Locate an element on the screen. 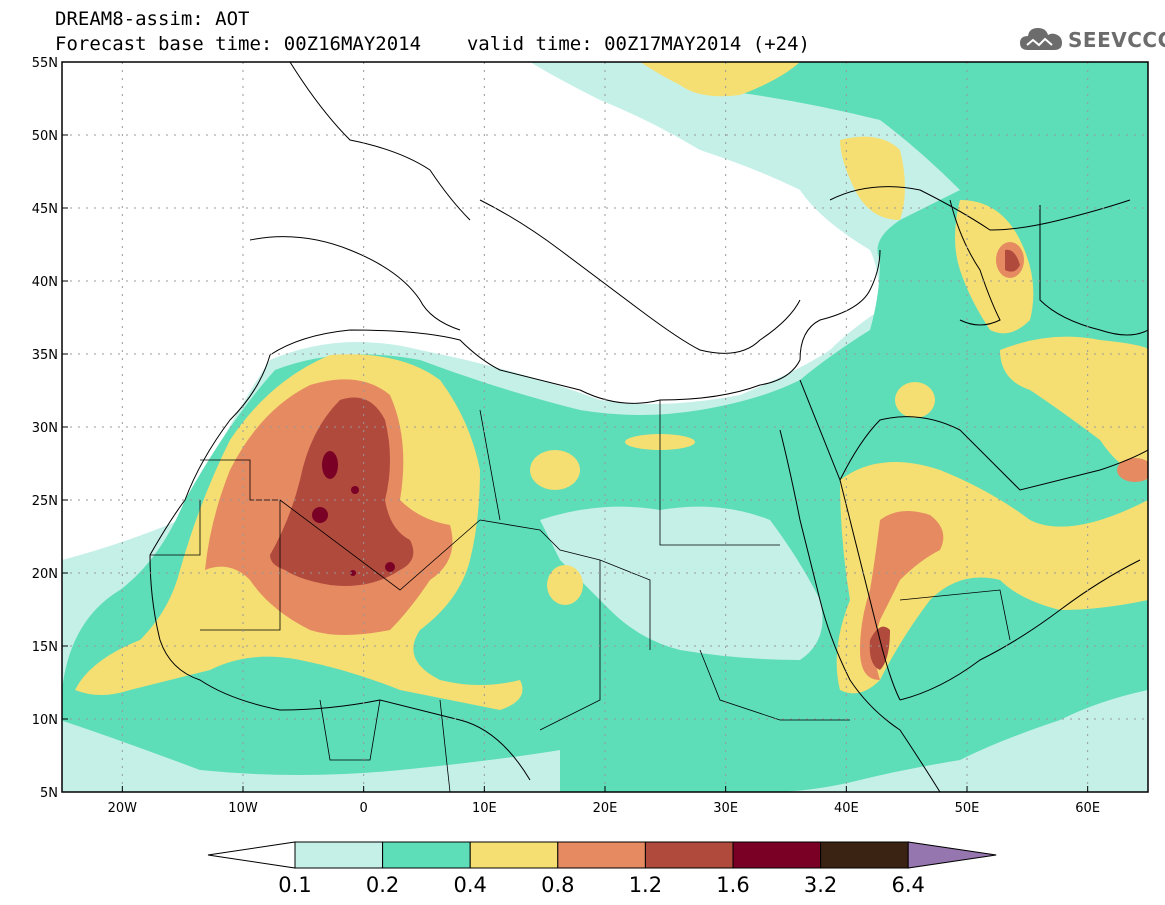 The height and width of the screenshot is (905, 1165). colorbar-label: 6.4 is located at coordinates (907, 885).